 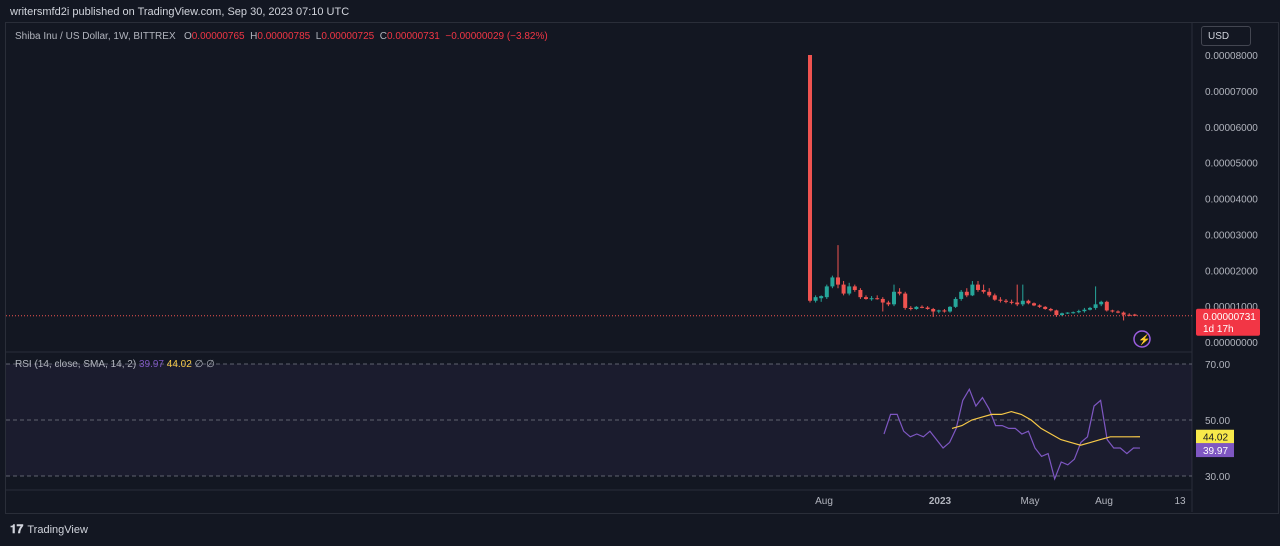 What do you see at coordinates (1217, 421) in the screenshot?
I see `rsi-tick-label: 50.00` at bounding box center [1217, 421].